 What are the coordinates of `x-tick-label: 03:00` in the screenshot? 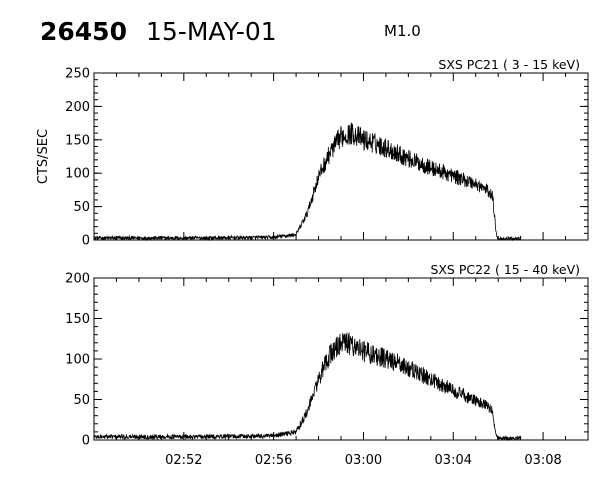 It's located at (363, 460).